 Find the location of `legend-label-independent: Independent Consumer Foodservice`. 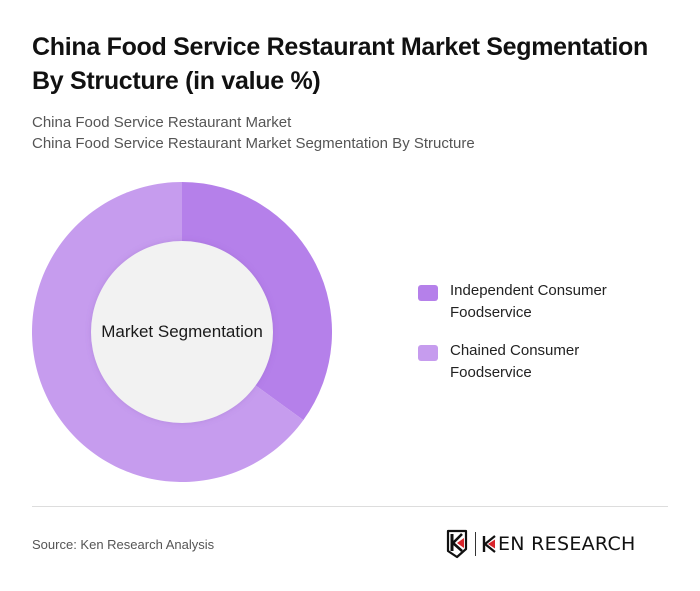

legend-label-independent: Independent Consumer Foodservice is located at coordinates (528, 301).